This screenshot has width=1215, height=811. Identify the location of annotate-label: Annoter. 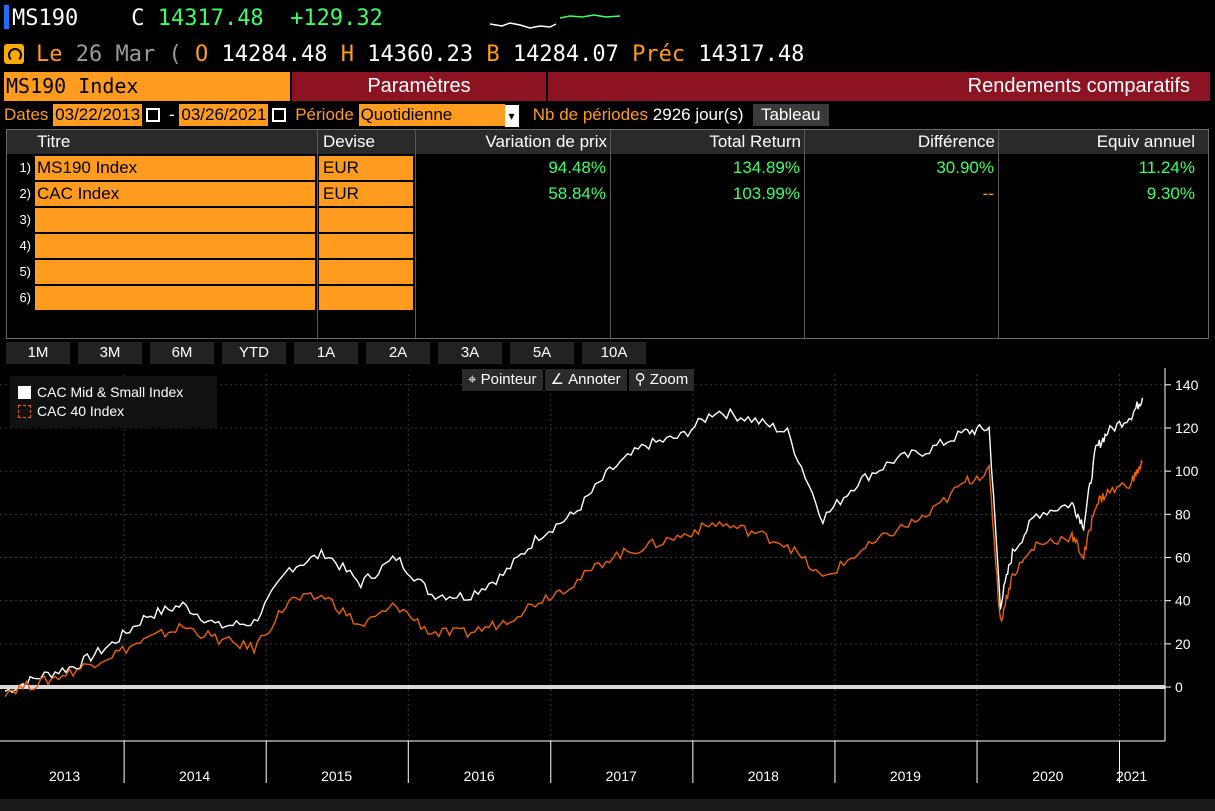
(594, 379).